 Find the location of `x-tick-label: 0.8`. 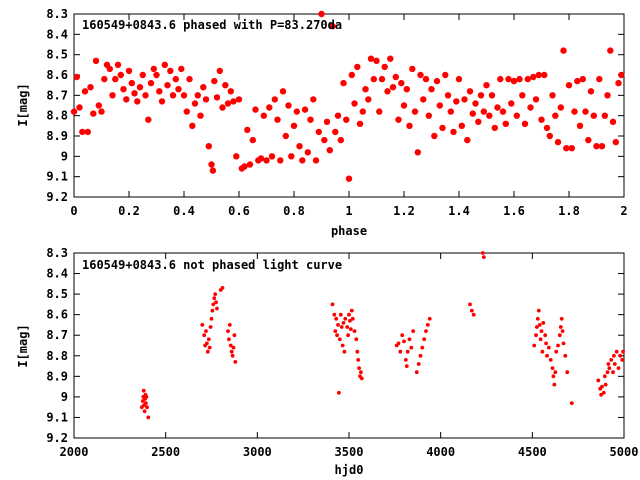

x-tick-label: 0.8 is located at coordinates (294, 211).